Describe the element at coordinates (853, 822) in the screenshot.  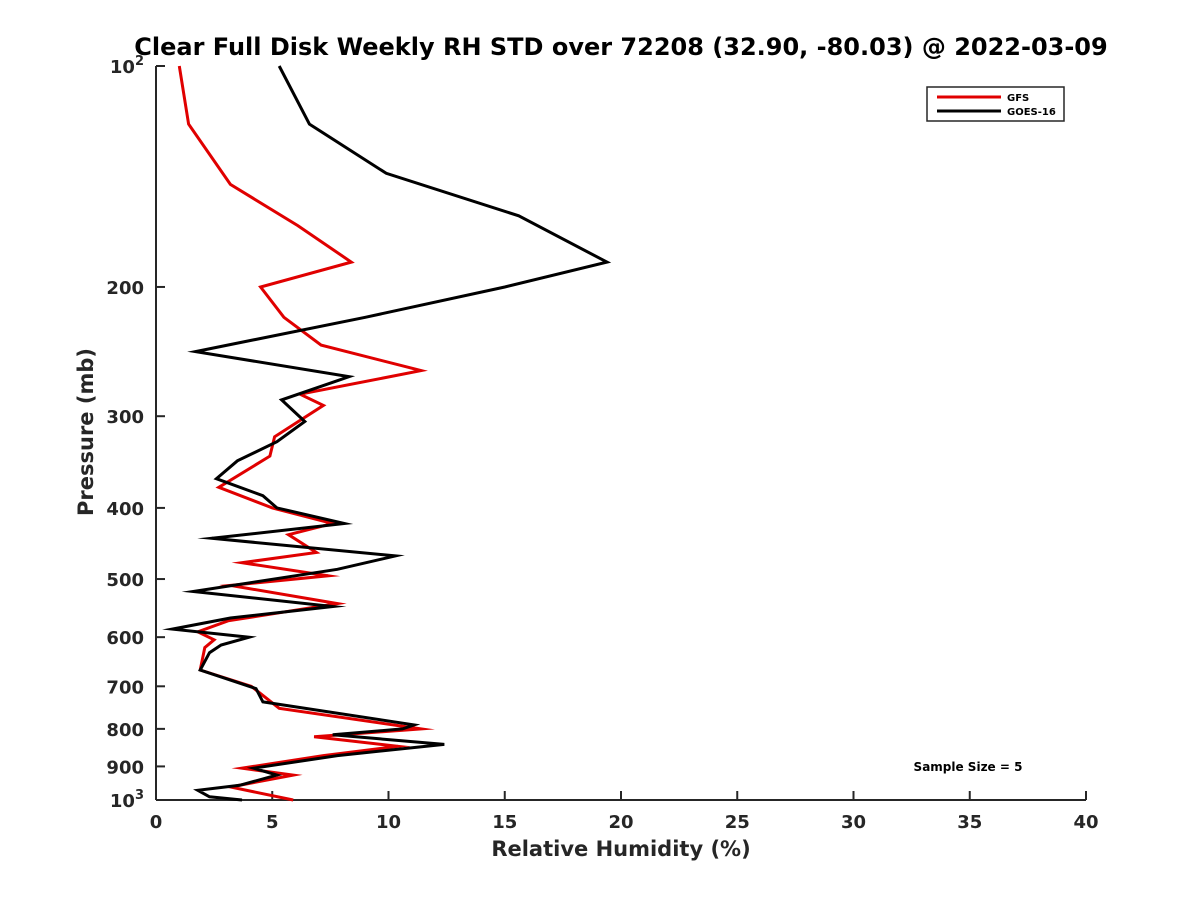
I see `x-tick-label: 30` at that location.